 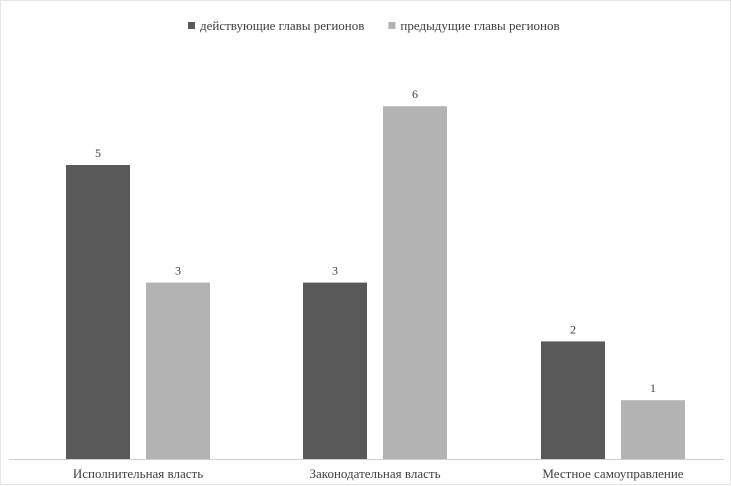 I want to click on x-tick-label-1: Исполнительная власть, so click(x=138, y=473).